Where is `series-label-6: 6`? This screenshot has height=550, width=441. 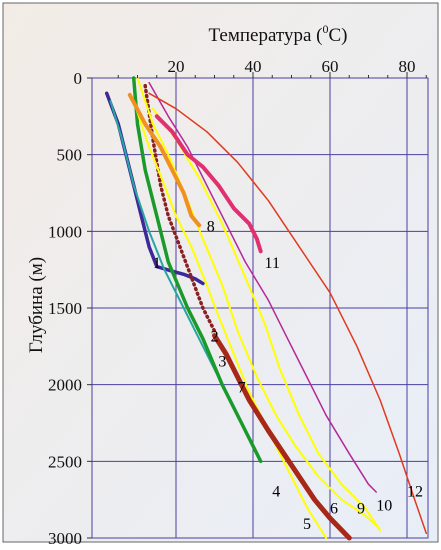
series-label-6: 6 is located at coordinates (334, 508).